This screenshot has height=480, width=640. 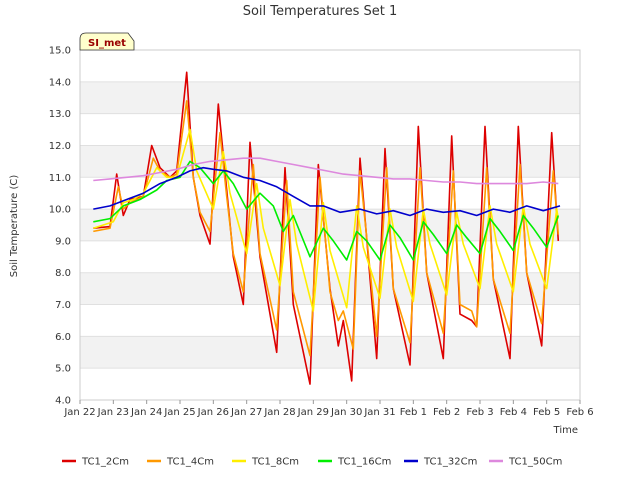 I want to click on legend-item-tc1_4cm: TC1_4Cm, so click(x=180, y=462).